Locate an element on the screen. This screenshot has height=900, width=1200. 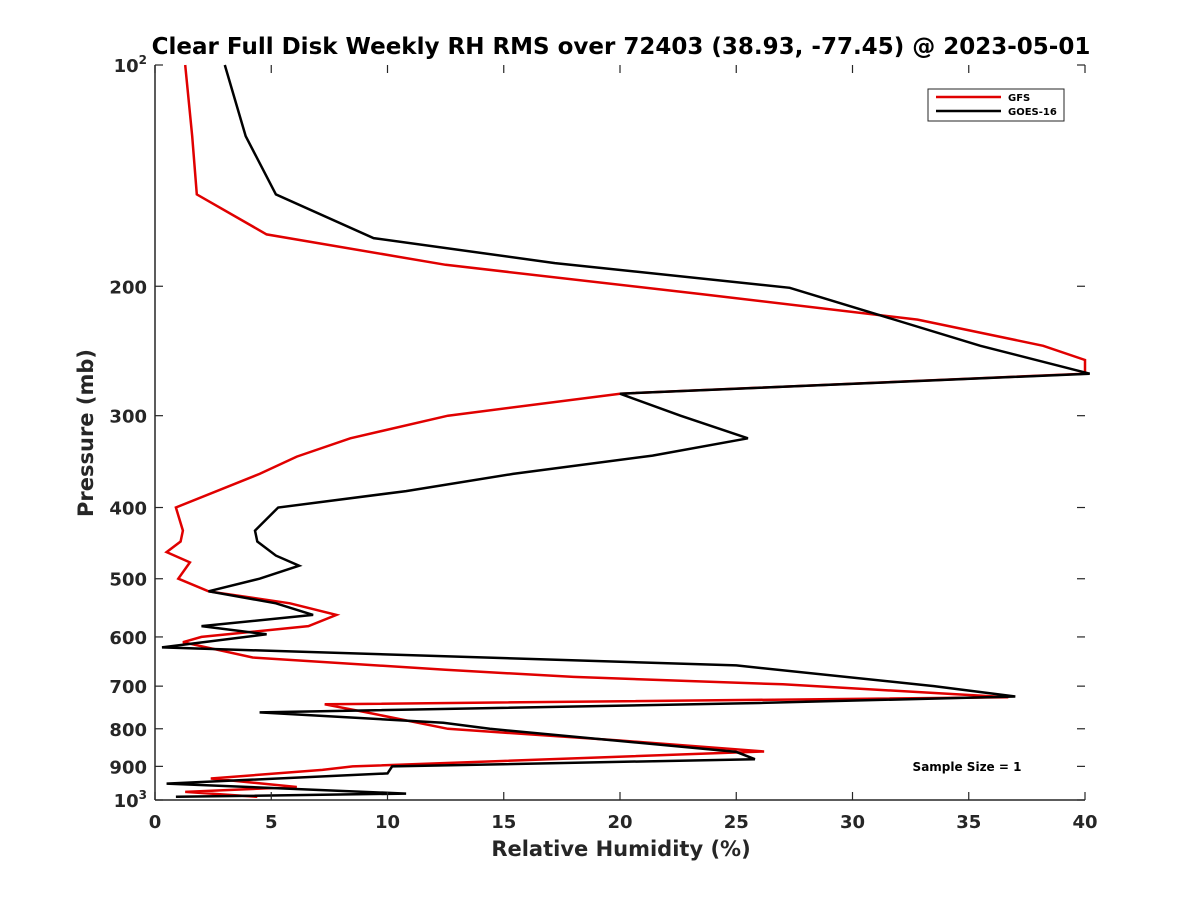
legend-box is located at coordinates (996, 105).